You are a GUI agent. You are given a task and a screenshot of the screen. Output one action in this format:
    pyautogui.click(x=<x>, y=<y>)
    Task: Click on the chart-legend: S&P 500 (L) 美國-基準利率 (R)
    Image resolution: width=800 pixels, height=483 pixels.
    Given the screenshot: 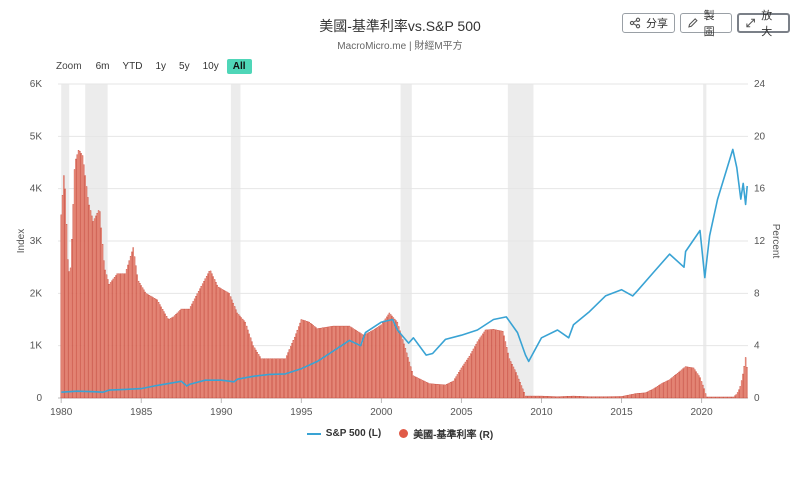 What is the action you would take?
    pyautogui.click(x=400, y=433)
    